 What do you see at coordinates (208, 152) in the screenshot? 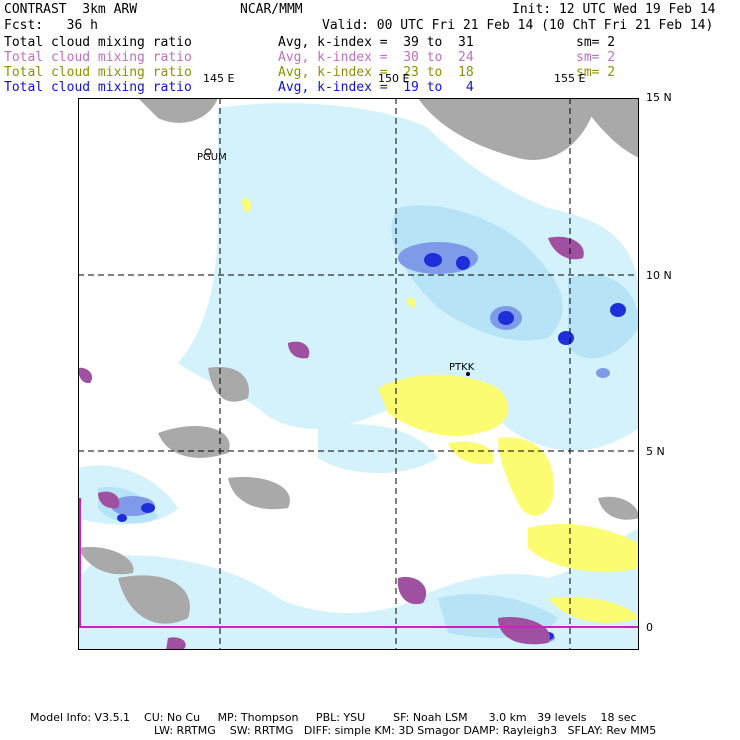
I see `station-marker-pgum` at bounding box center [208, 152].